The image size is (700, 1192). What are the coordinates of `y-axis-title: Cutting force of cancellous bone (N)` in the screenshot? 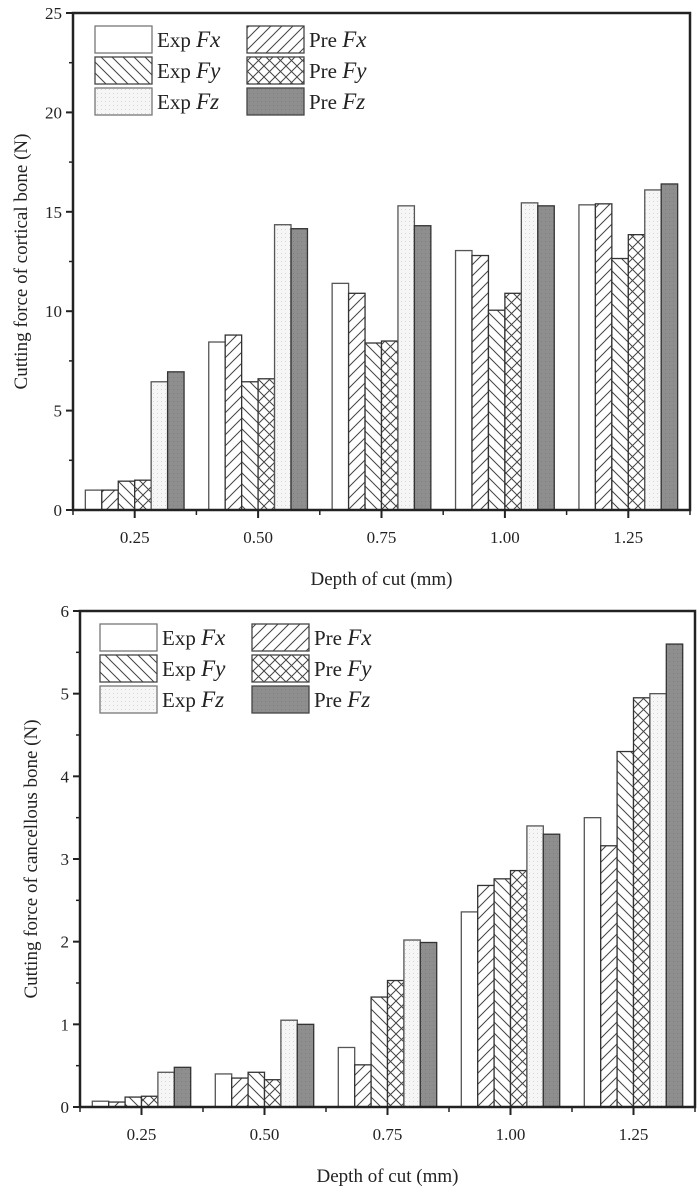 It's located at (31, 858).